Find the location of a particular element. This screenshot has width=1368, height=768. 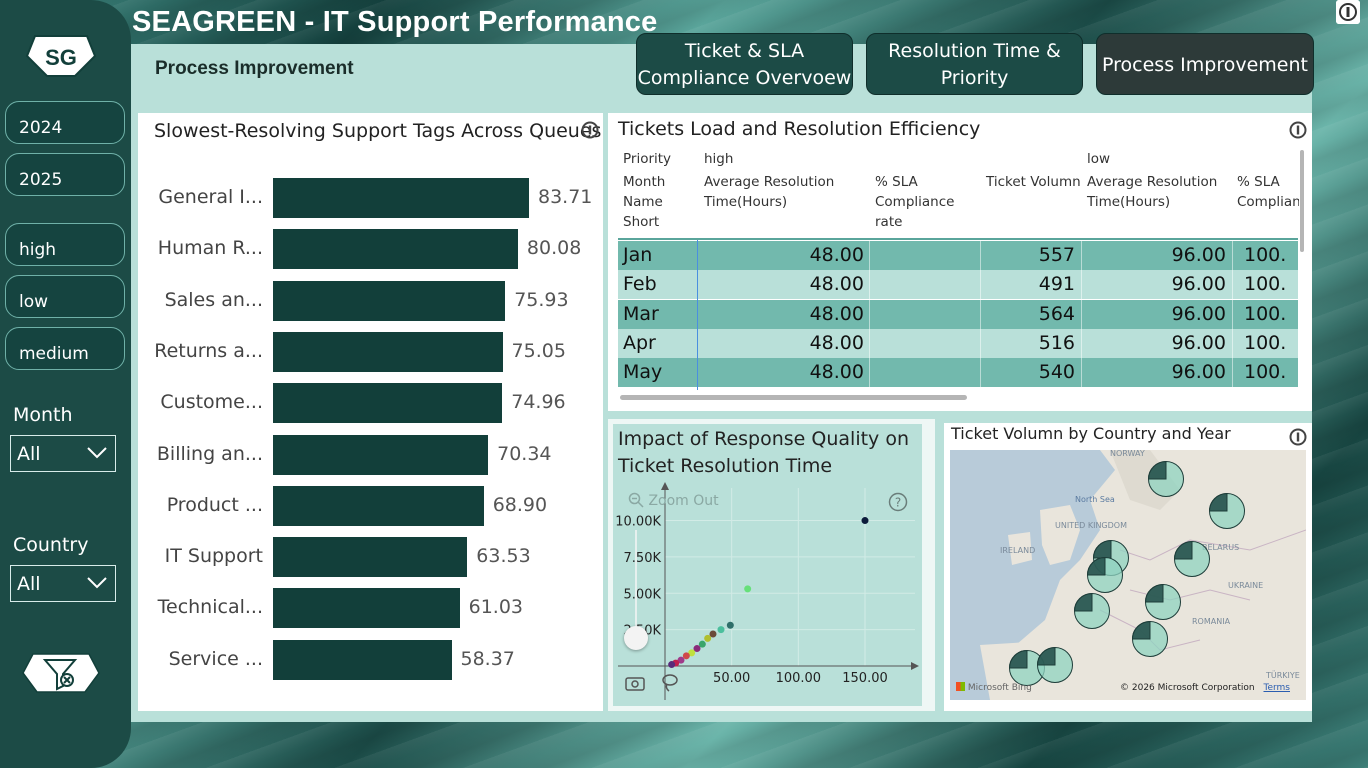

table-row: Apr 48.00 516 96.00 100. is located at coordinates (958, 343).